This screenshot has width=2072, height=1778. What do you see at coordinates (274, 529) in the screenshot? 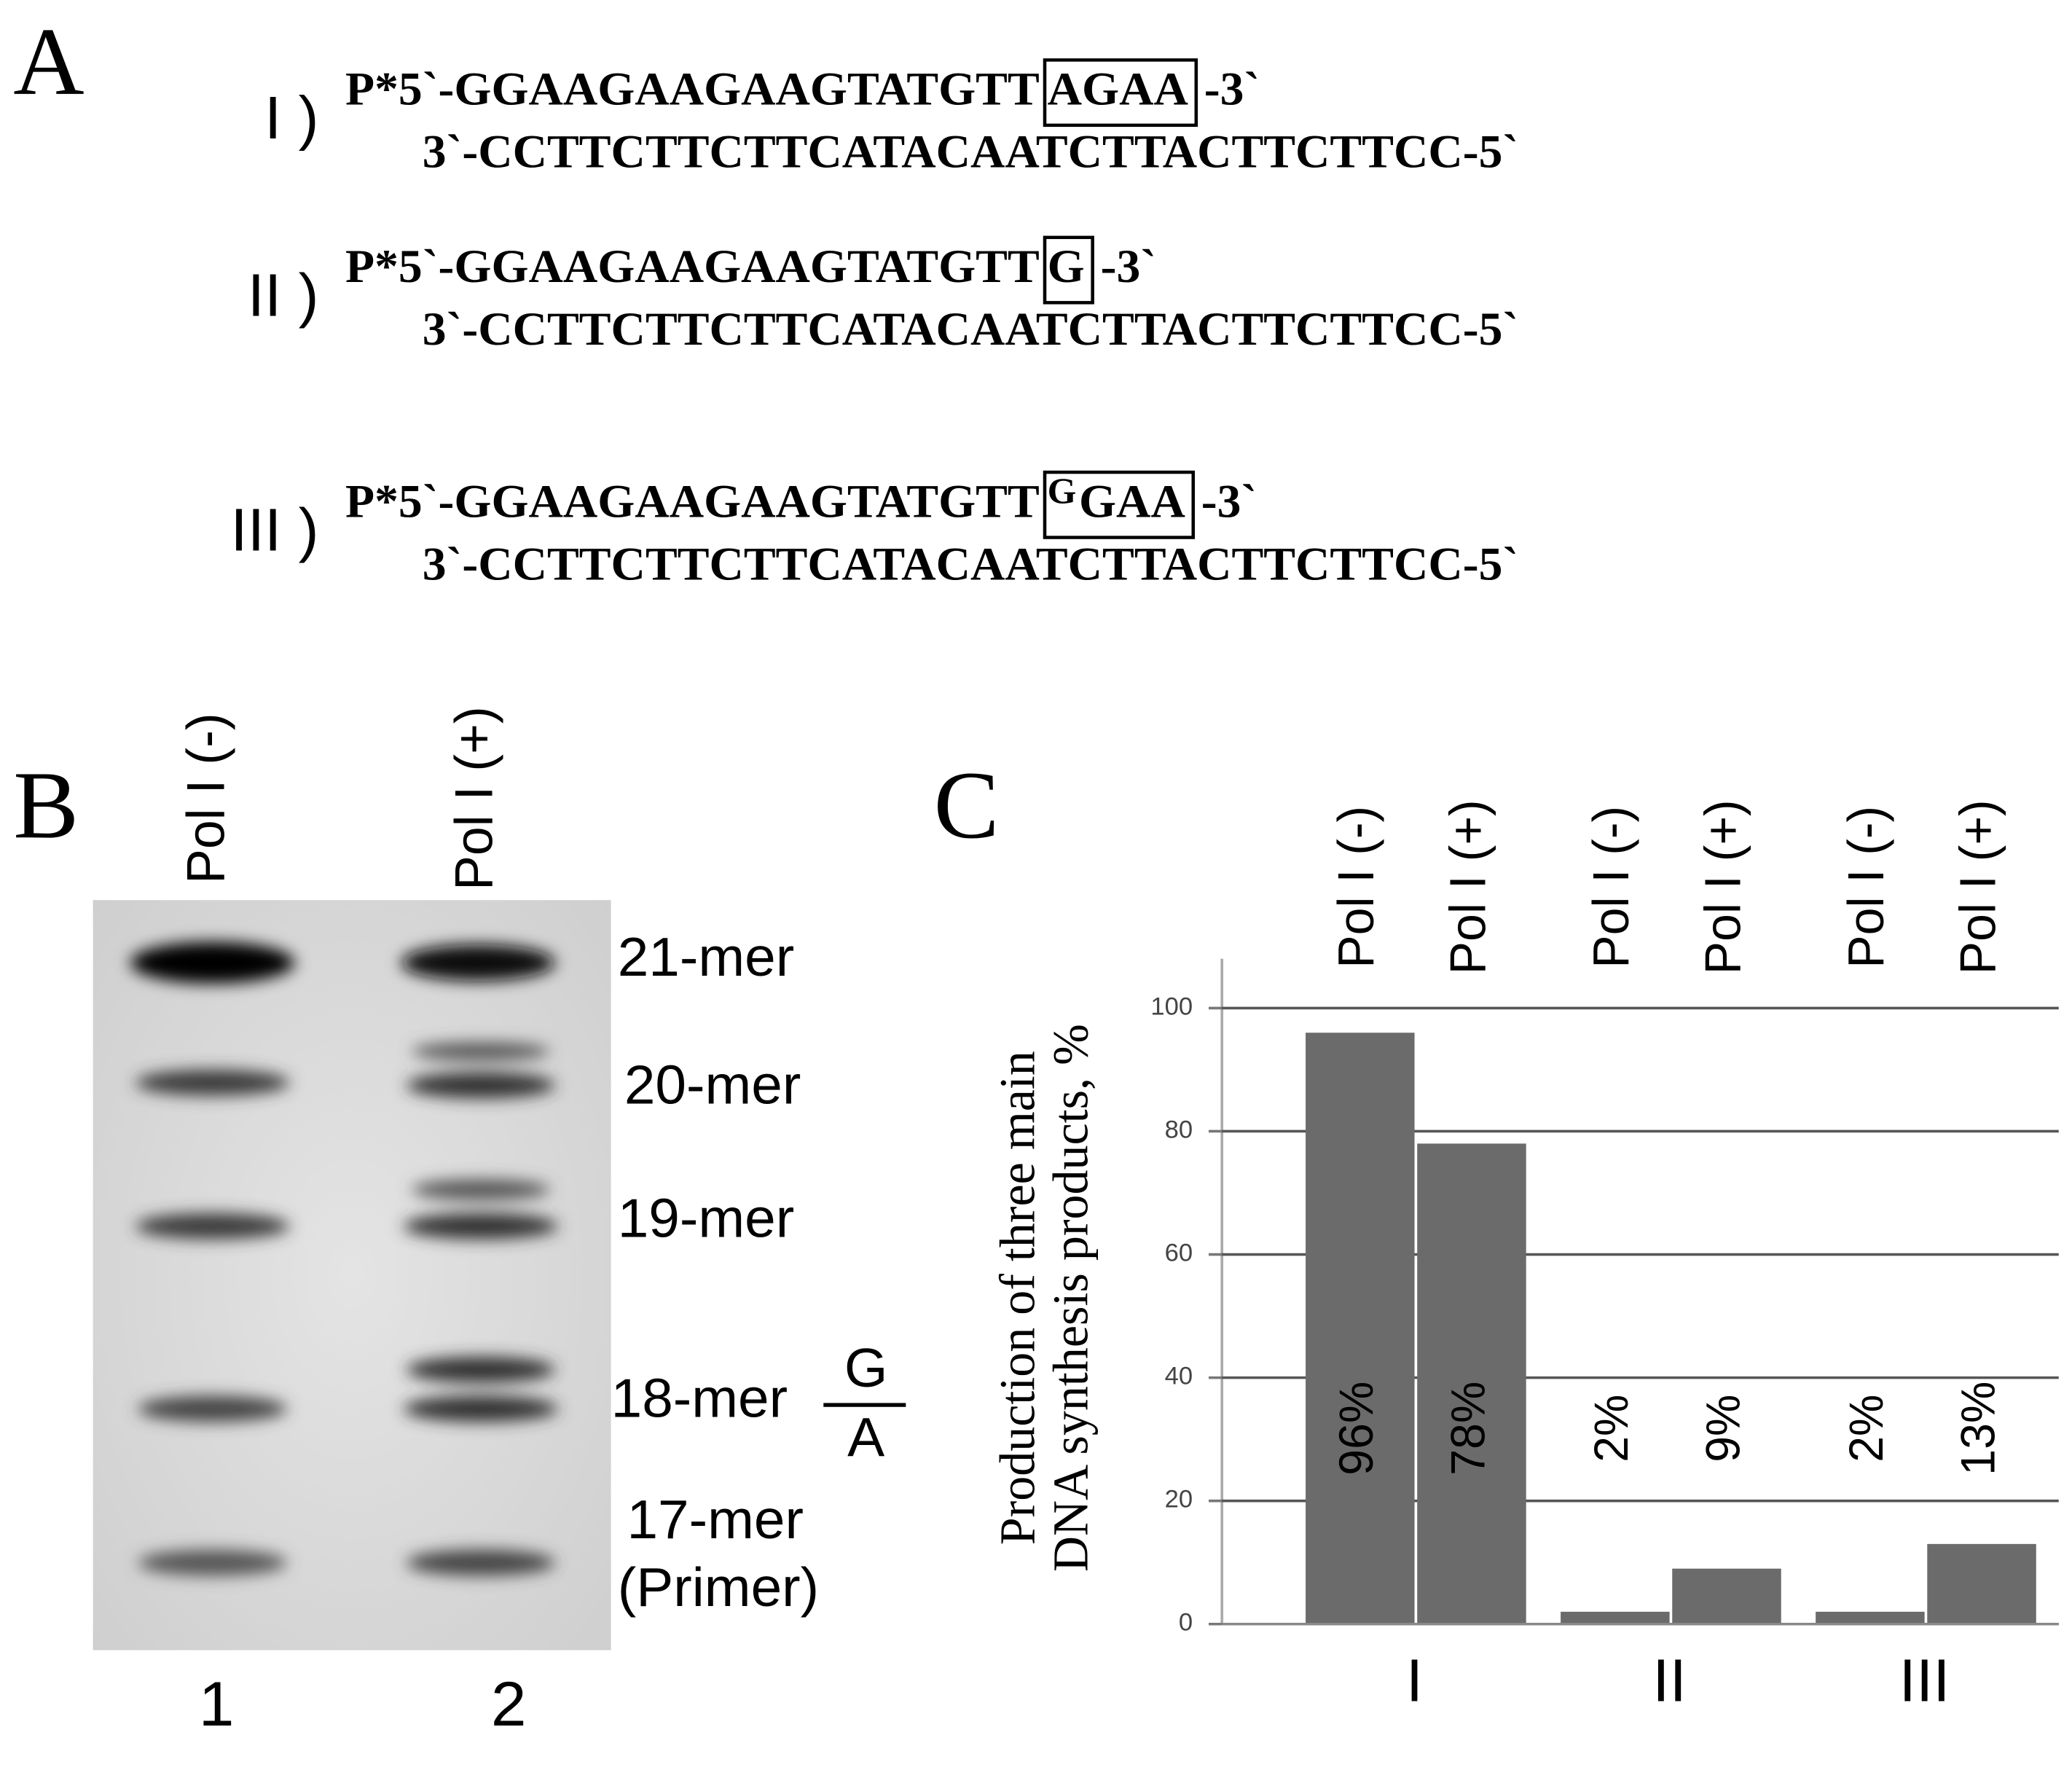
I see `row-label: III )` at bounding box center [274, 529].